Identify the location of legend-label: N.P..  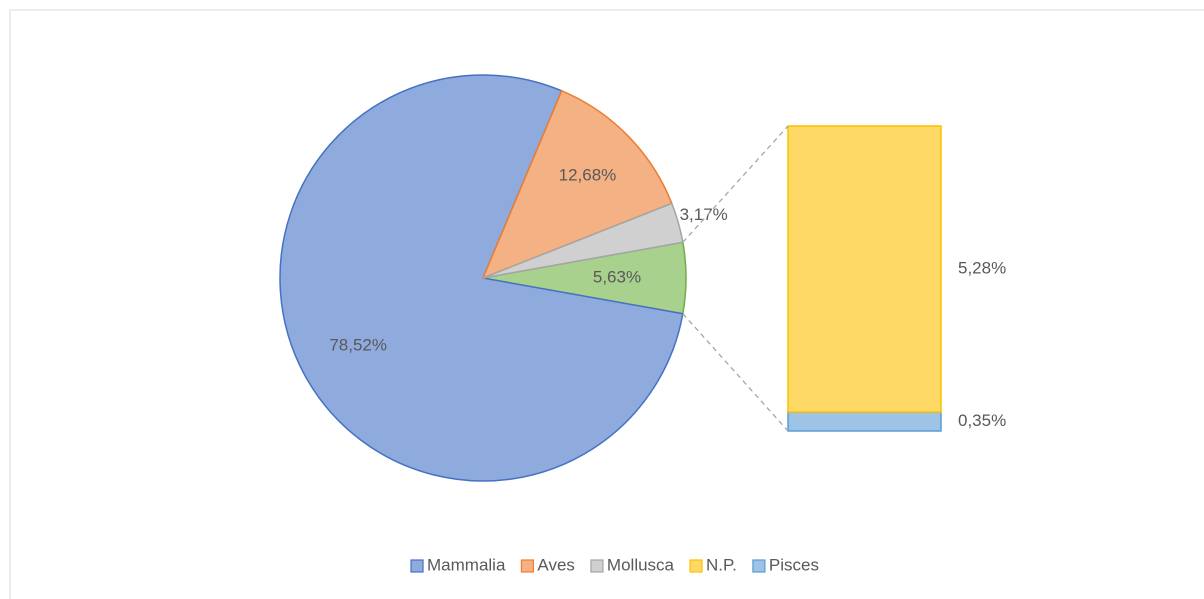
(721, 564).